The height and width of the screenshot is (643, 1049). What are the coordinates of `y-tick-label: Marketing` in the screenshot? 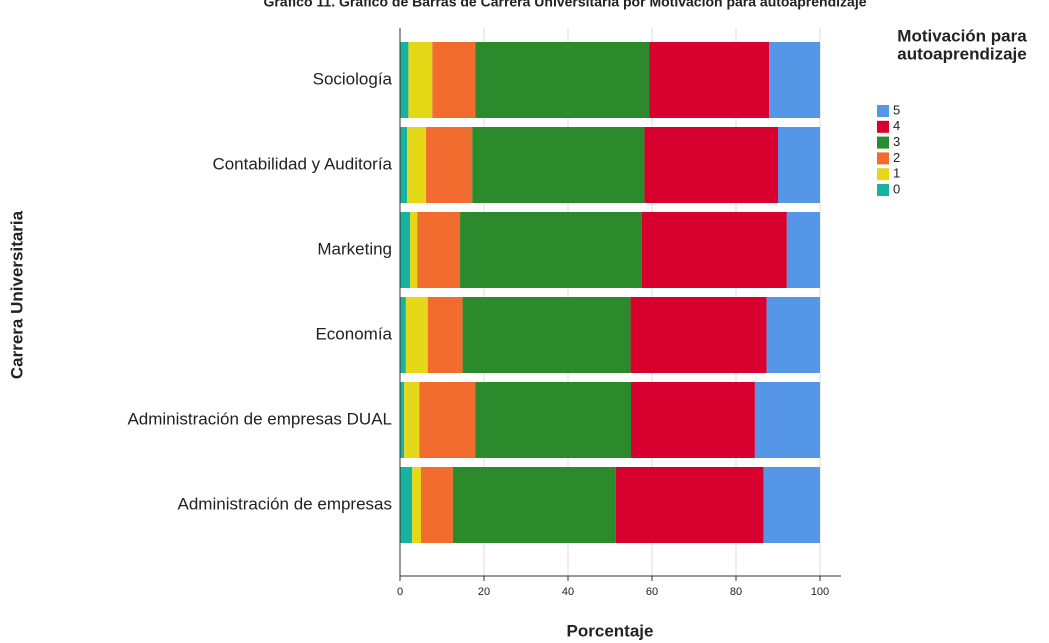 It's located at (354, 248).